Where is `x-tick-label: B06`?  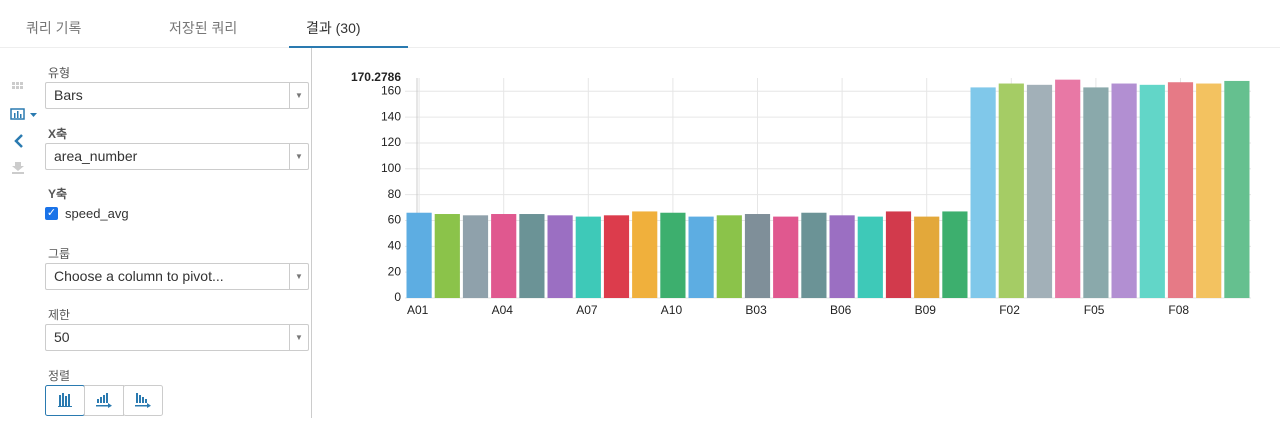 x-tick-label: B06 is located at coordinates (841, 310).